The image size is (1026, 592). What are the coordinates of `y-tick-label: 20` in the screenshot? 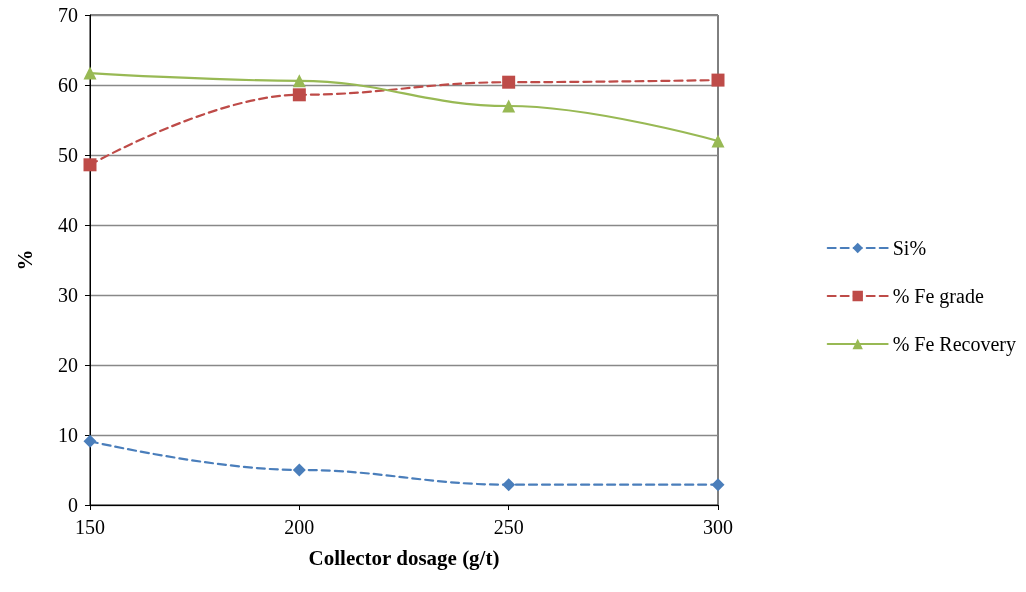 It's located at (68, 365).